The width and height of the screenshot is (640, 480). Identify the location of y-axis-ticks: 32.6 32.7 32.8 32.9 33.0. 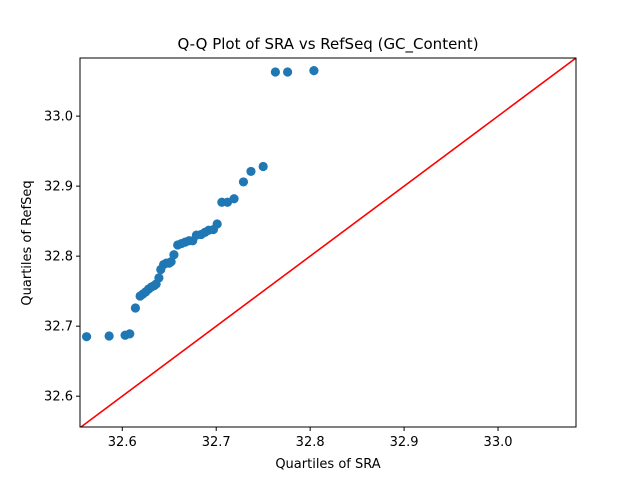
(62, 257).